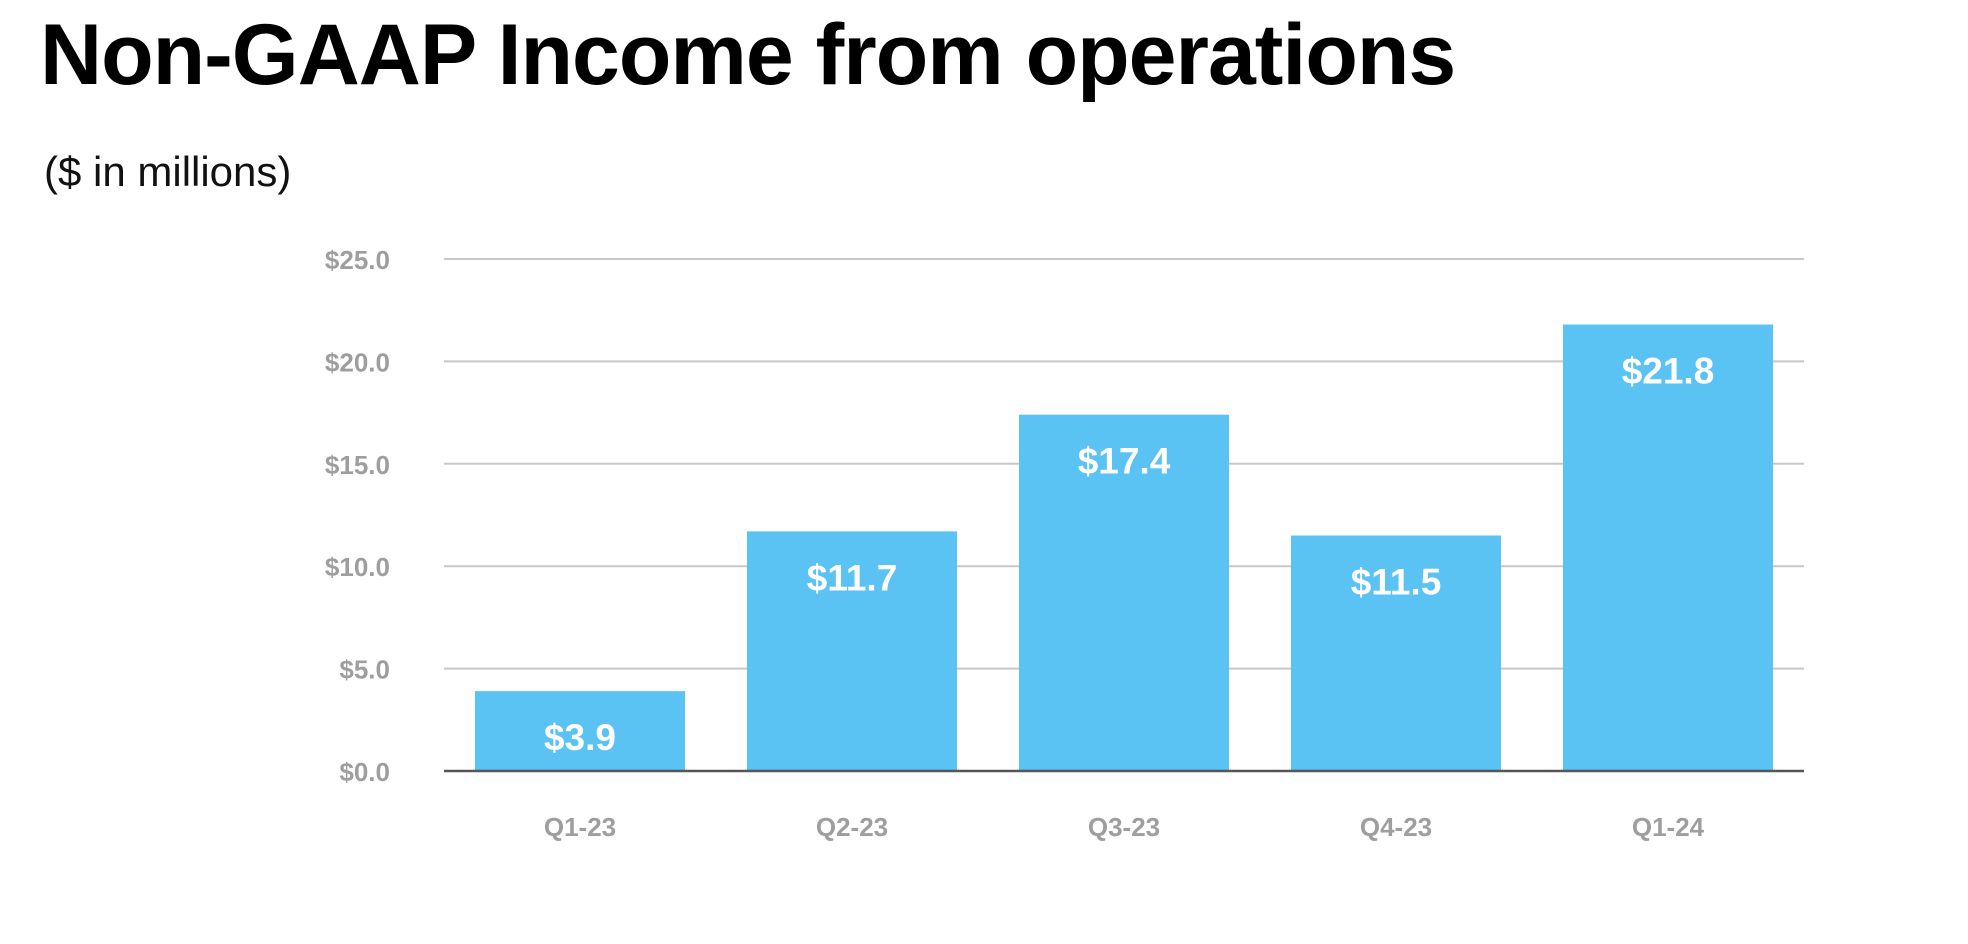 Image resolution: width=1968 pixels, height=944 pixels. I want to click on y-tick-label: $0.0, so click(364, 772).